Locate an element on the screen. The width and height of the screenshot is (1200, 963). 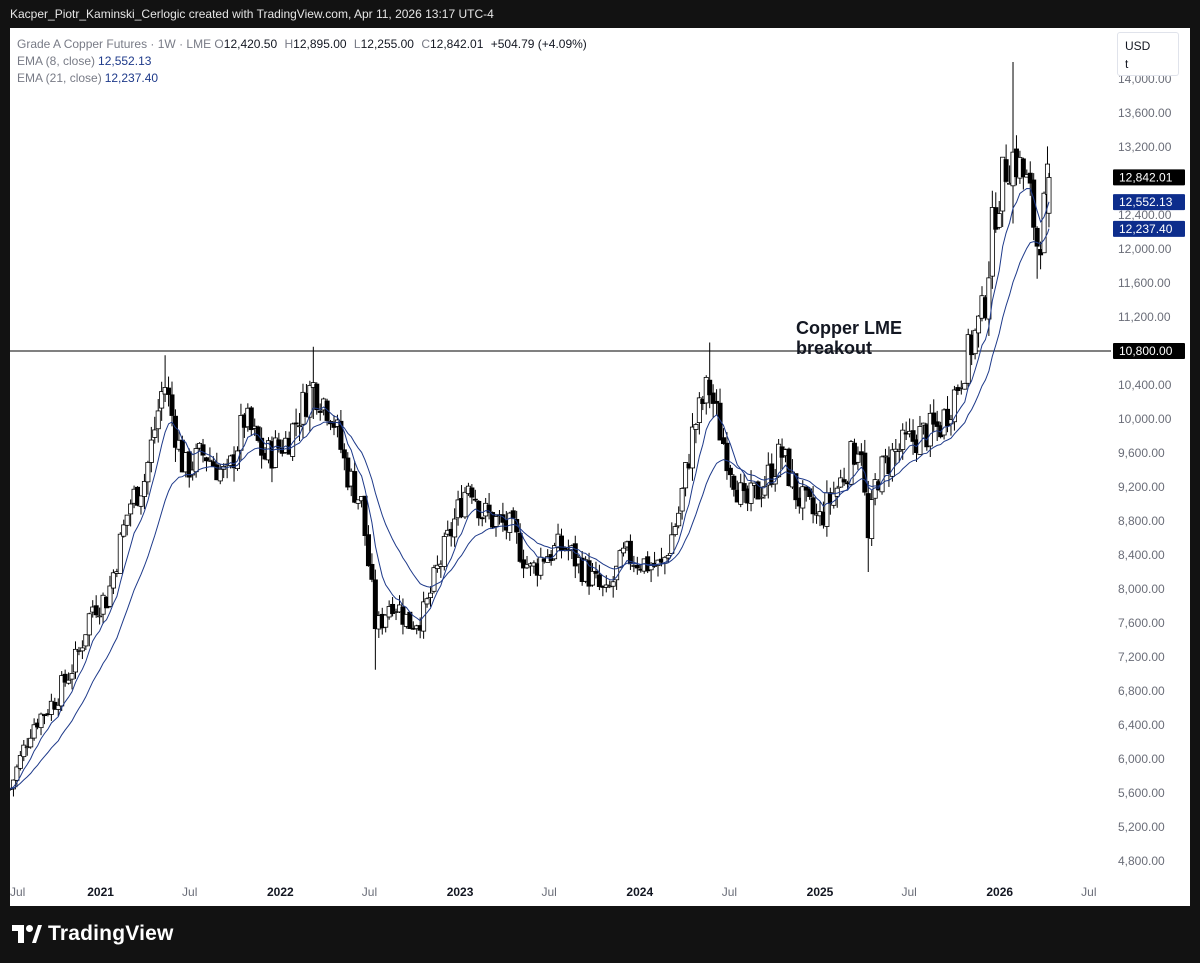
legend-ema21-row: EMA (21, close) 12,237.40 is located at coordinates (302, 78).